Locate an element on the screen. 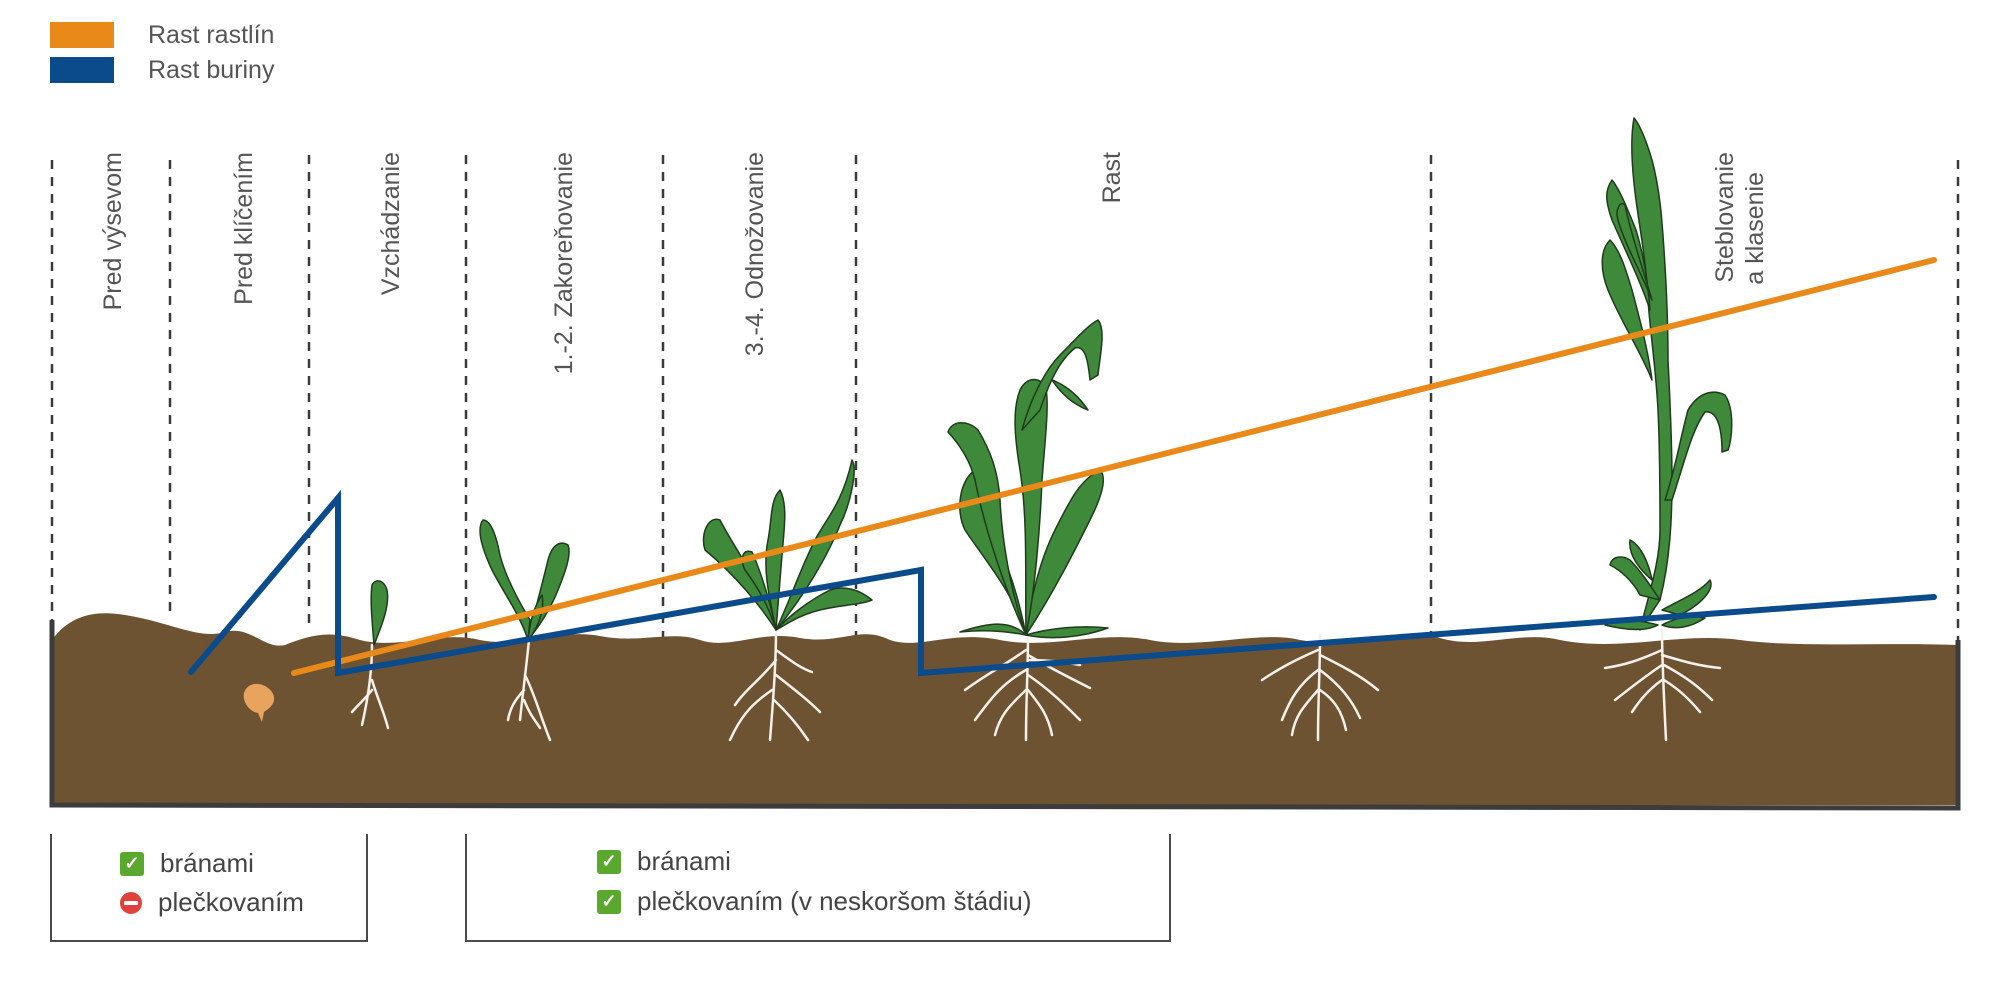 The width and height of the screenshot is (2000, 985). plant-emergence is located at coordinates (379, 613).